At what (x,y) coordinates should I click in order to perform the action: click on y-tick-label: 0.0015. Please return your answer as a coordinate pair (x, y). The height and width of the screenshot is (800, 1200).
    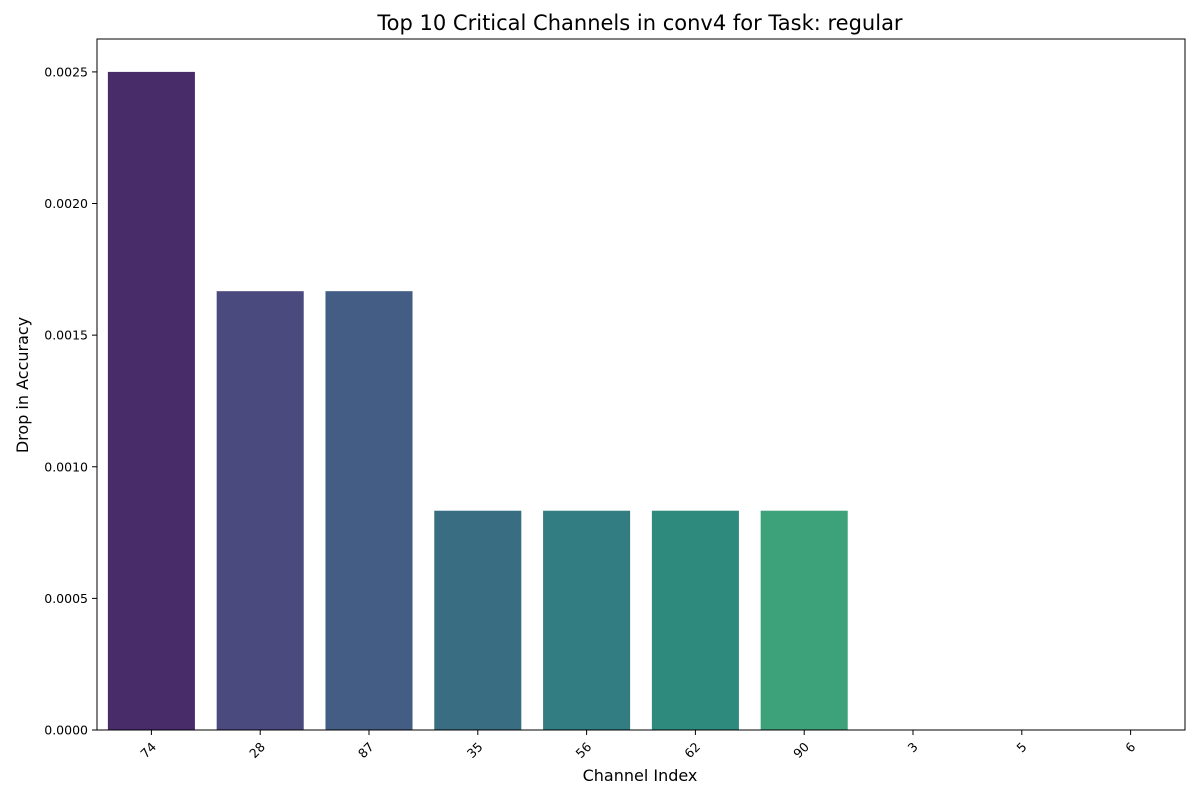
    Looking at the image, I should click on (66, 335).